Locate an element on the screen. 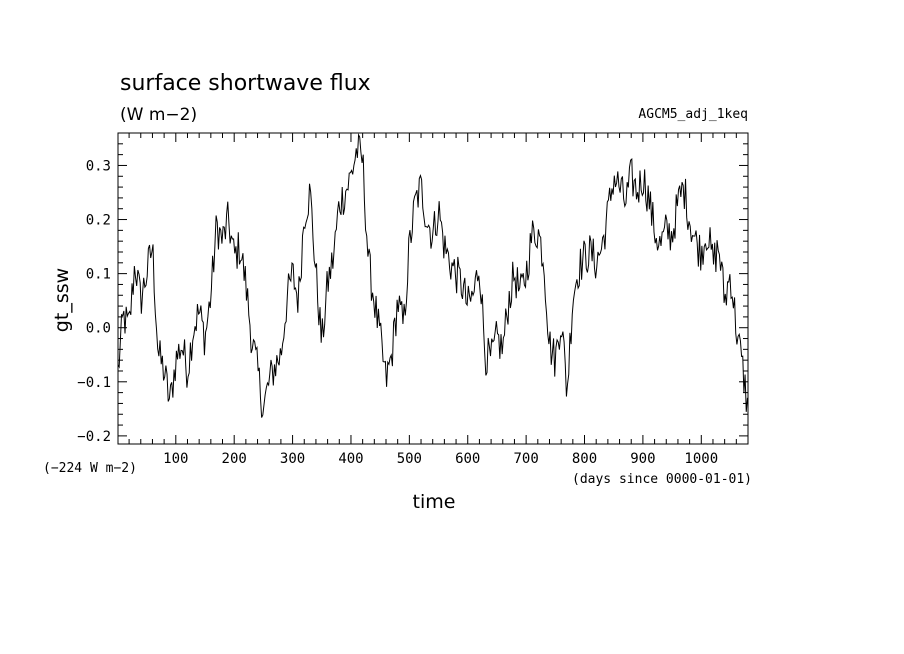 This screenshot has height=654, width=904. run-label: AGCM5_adj_1keq is located at coordinates (693, 114).